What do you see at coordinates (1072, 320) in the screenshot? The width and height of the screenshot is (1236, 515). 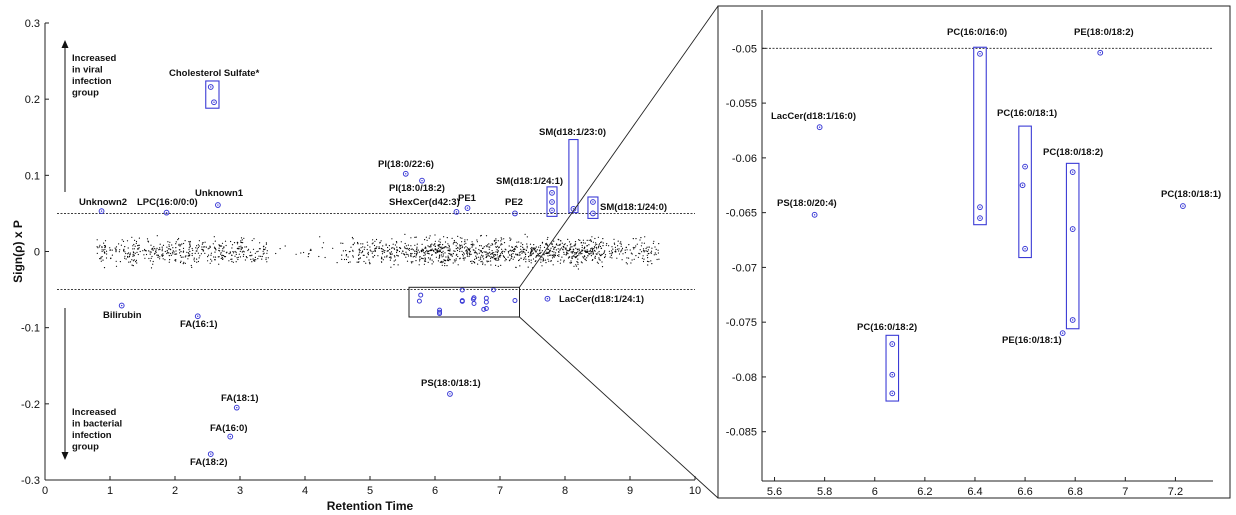 I see `zoom-point` at bounding box center [1072, 320].